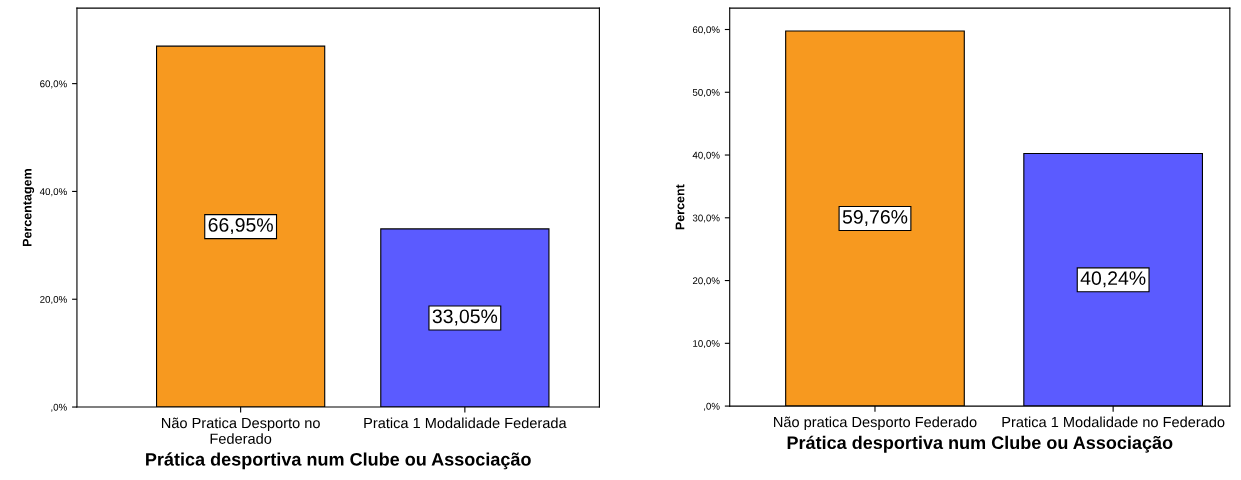 The height and width of the screenshot is (480, 1241). Describe the element at coordinates (240, 226) in the screenshot. I see `data-label: 66,95%` at that location.